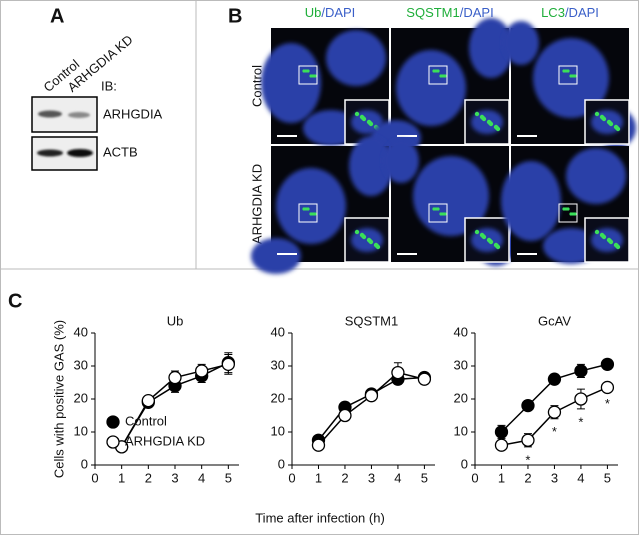  What do you see at coordinates (371, 320) in the screenshot?
I see `chart-title: SQSTM1` at bounding box center [371, 320].